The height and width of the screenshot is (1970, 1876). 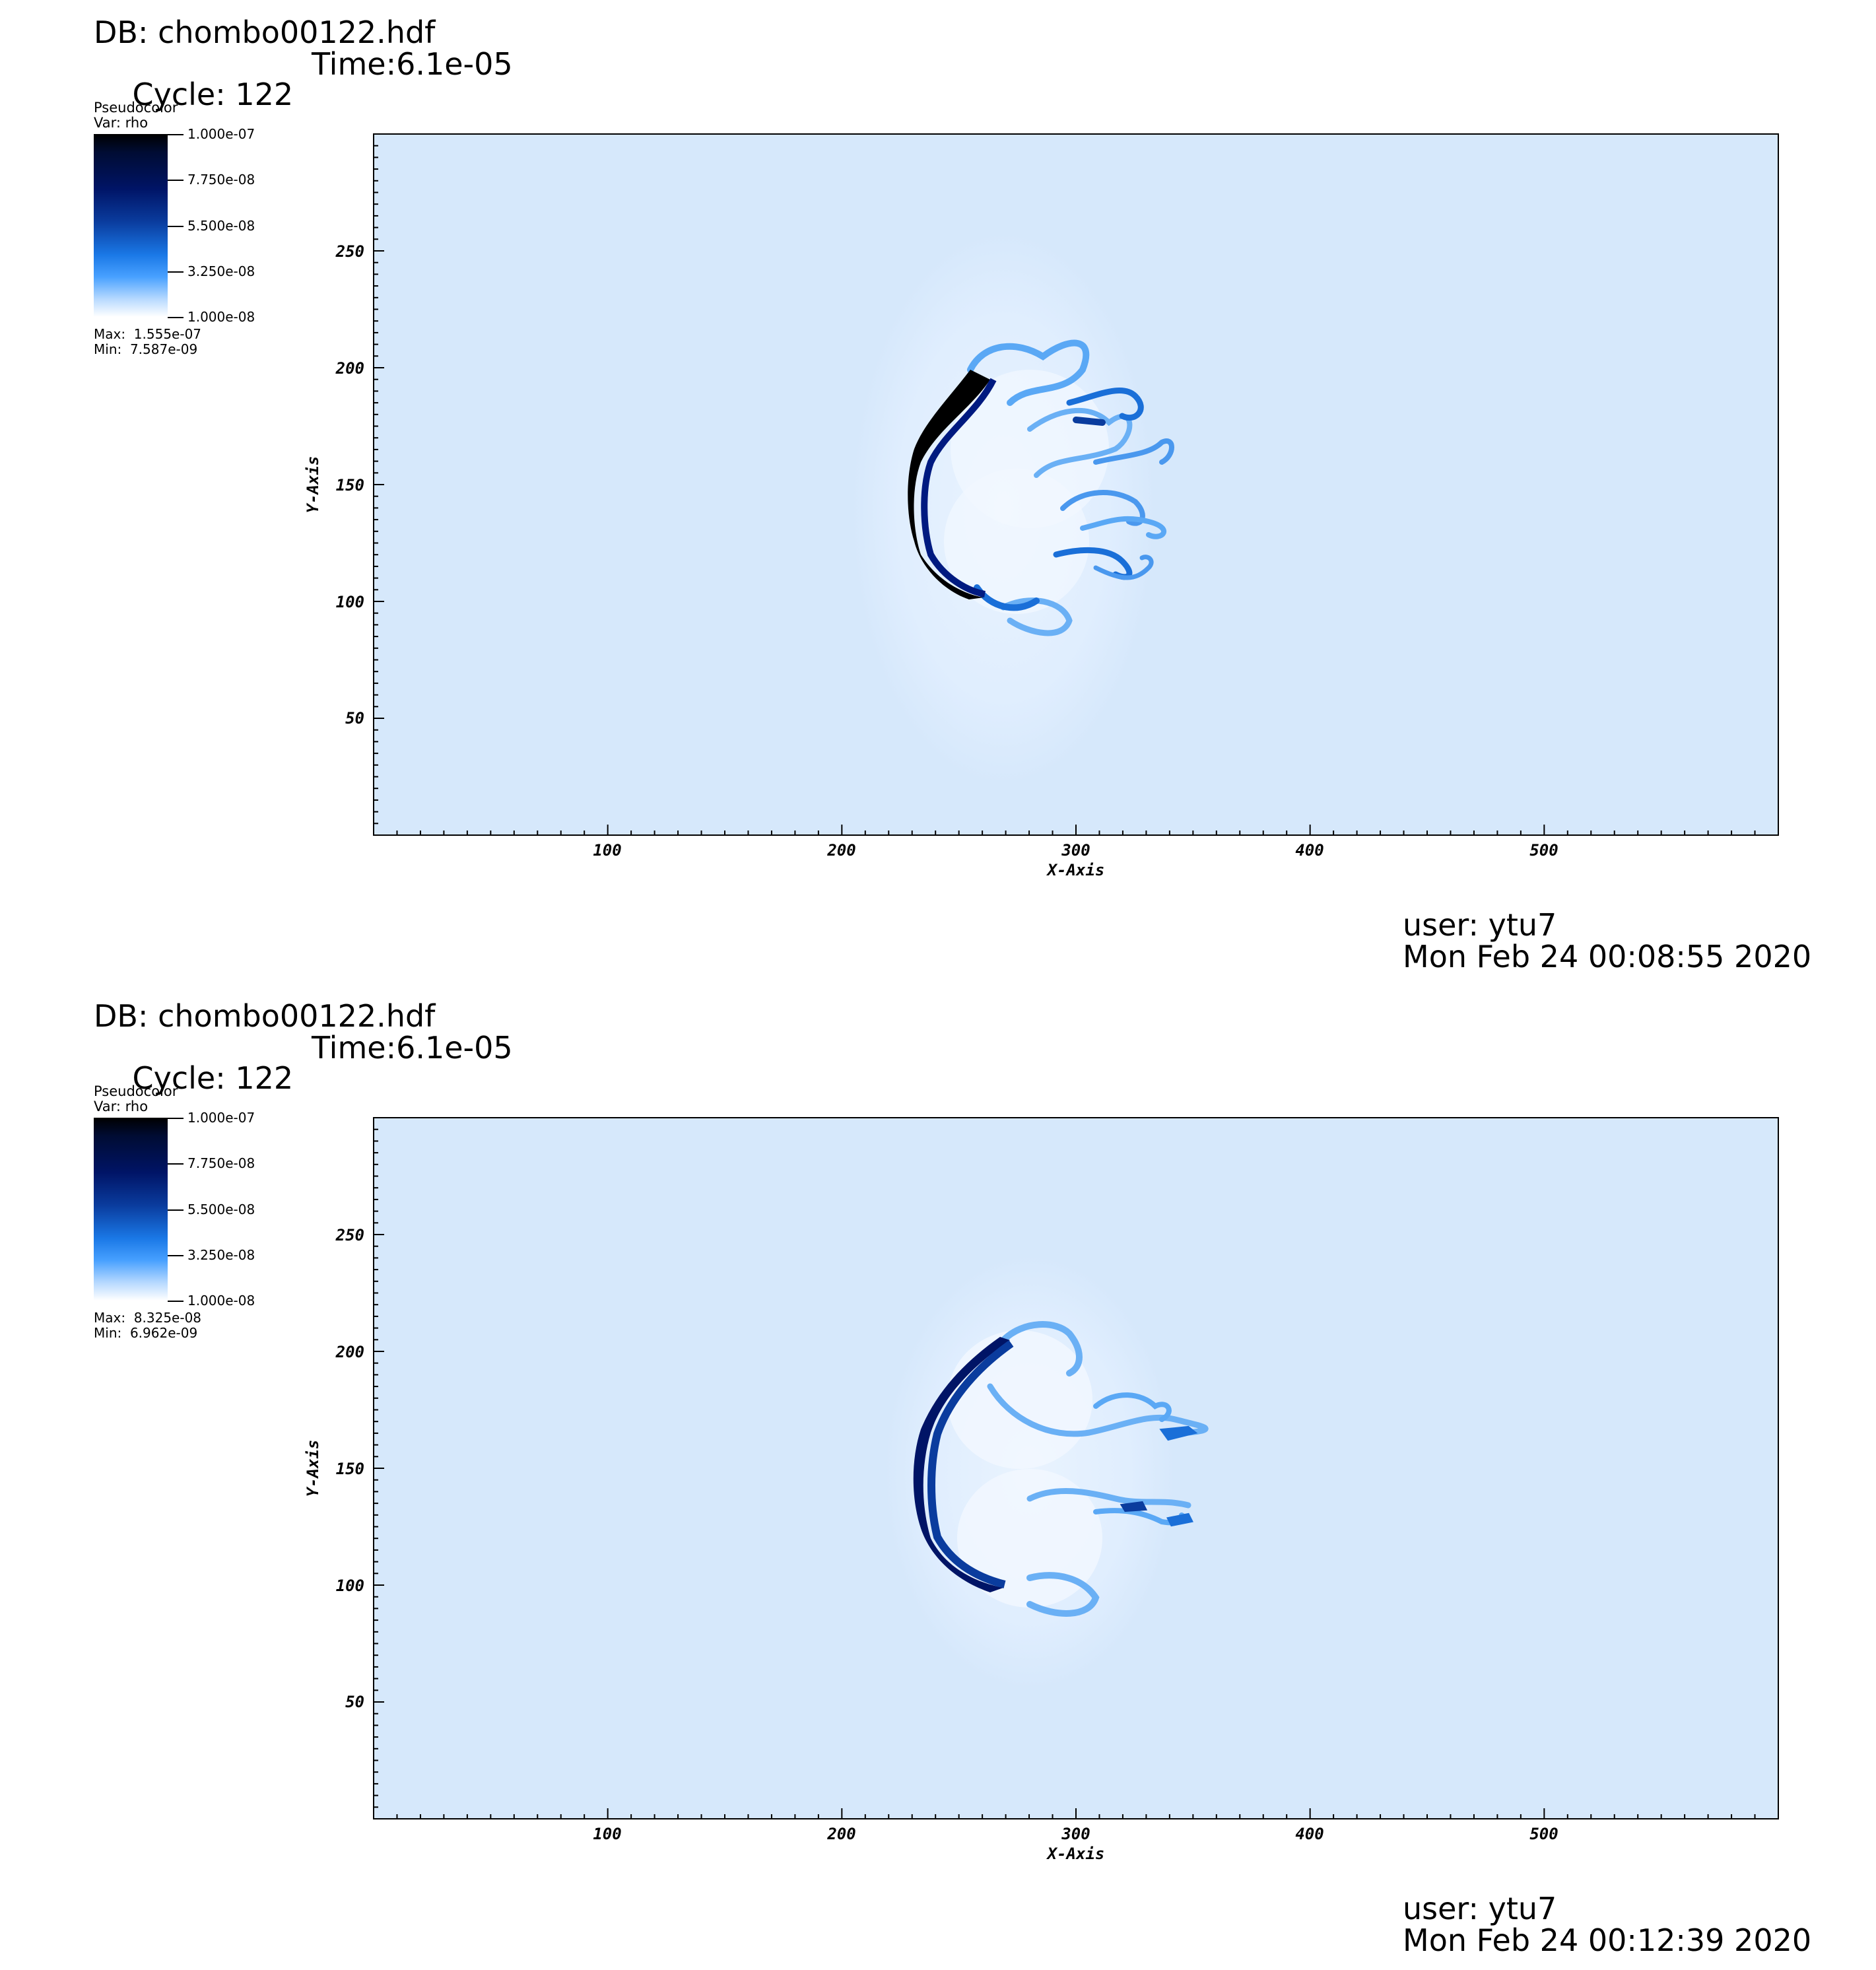 What do you see at coordinates (148, 1318) in the screenshot?
I see `legend-max: Max: 8.325e-08` at bounding box center [148, 1318].